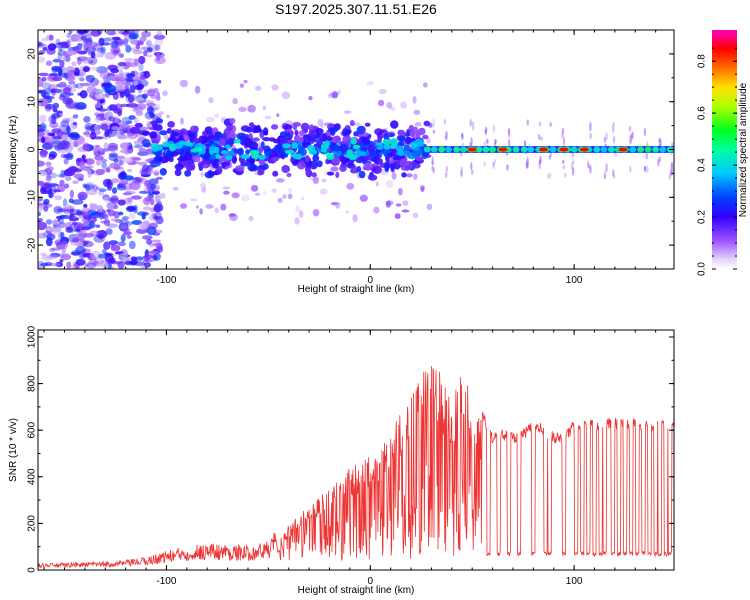 Image resolution: width=750 pixels, height=600 pixels. I want to click on spectrogram-x-axis-label: Height of straight line (km), so click(356, 289).